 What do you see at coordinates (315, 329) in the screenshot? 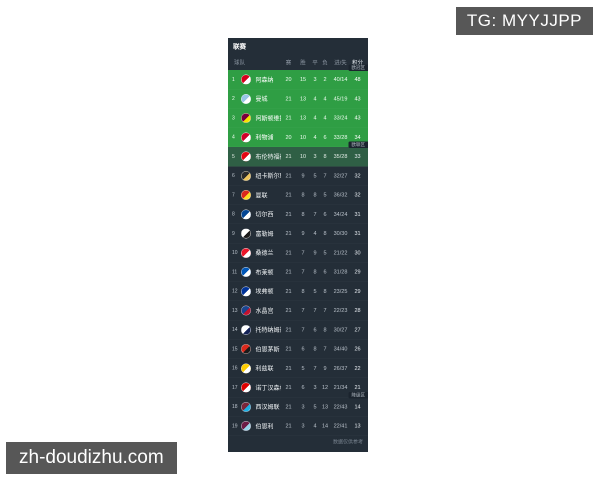
I see `draw-value: 6` at bounding box center [315, 329].